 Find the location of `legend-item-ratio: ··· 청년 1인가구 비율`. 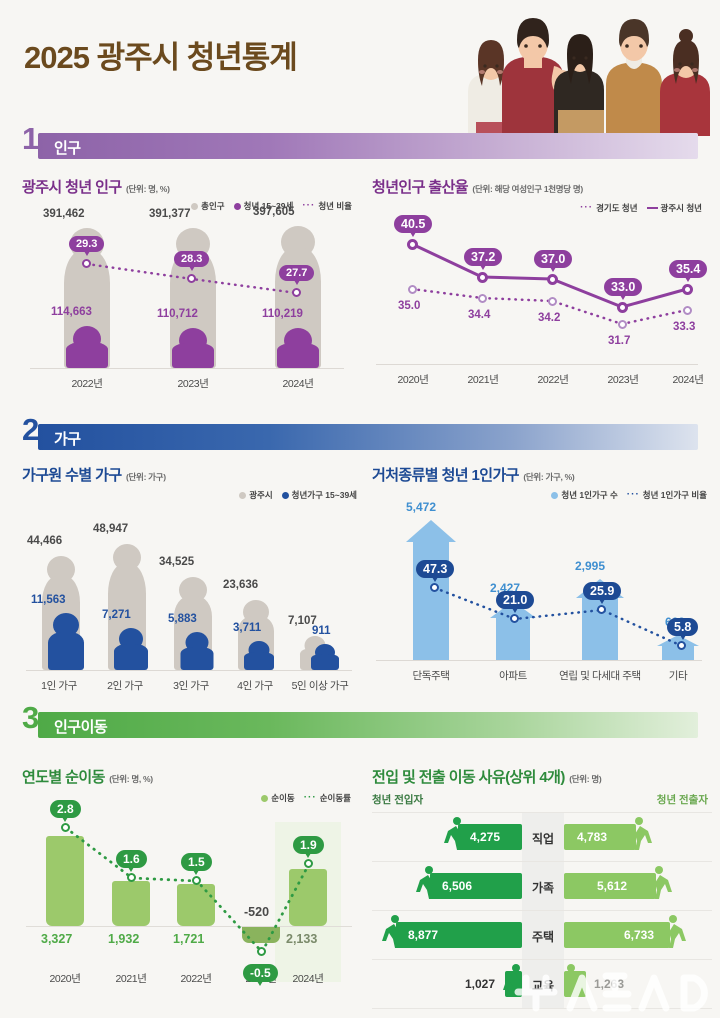

legend-item-ratio: ··· 청년 1인가구 비율 is located at coordinates (666, 495).